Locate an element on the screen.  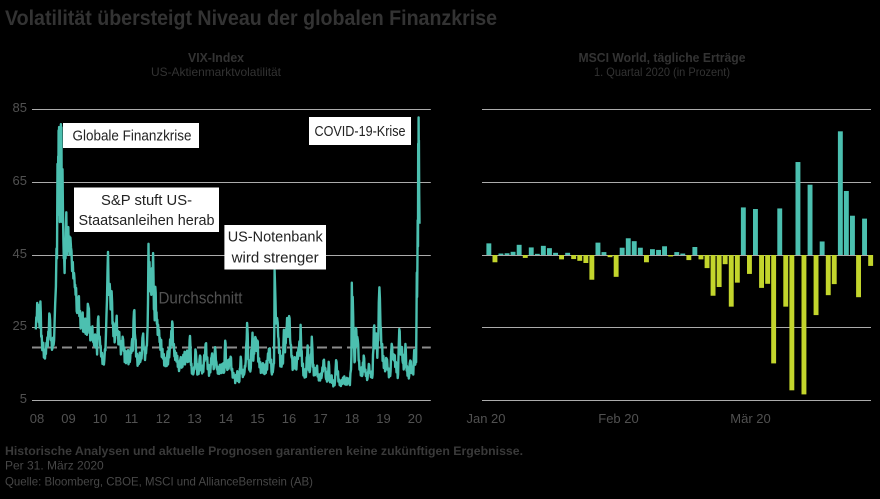
svg-text: 45 is located at coordinates (20, 253).